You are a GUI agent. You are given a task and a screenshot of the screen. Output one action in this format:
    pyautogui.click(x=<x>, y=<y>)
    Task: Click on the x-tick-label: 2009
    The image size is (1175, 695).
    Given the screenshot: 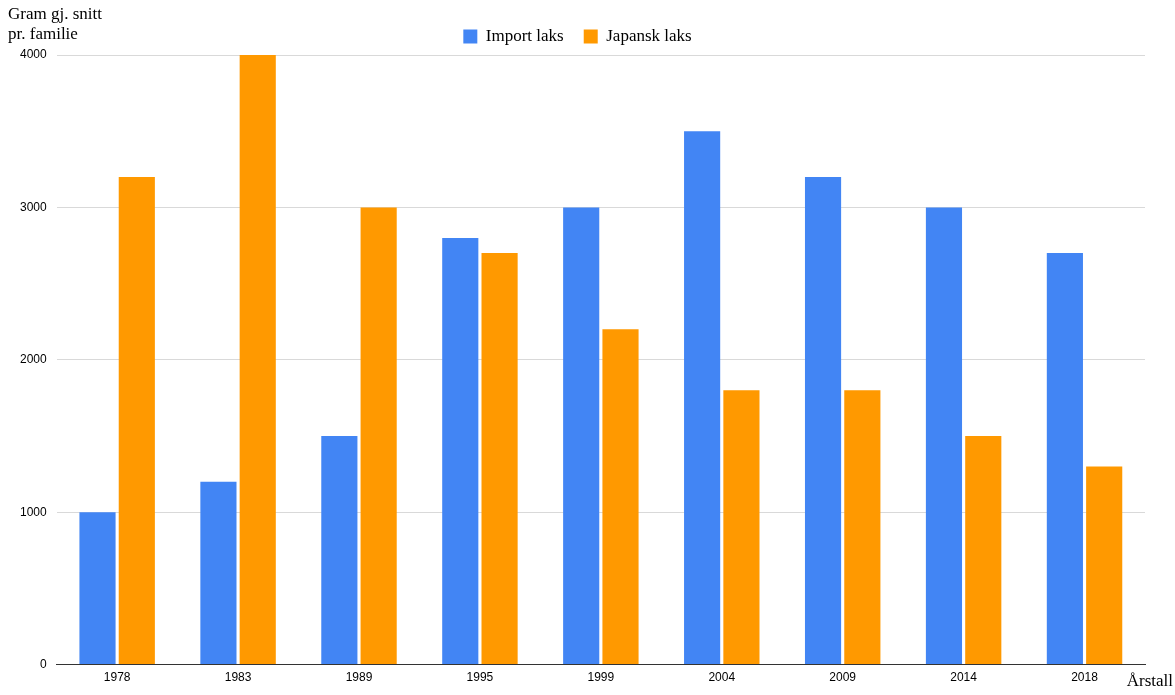 What is the action you would take?
    pyautogui.click(x=843, y=677)
    